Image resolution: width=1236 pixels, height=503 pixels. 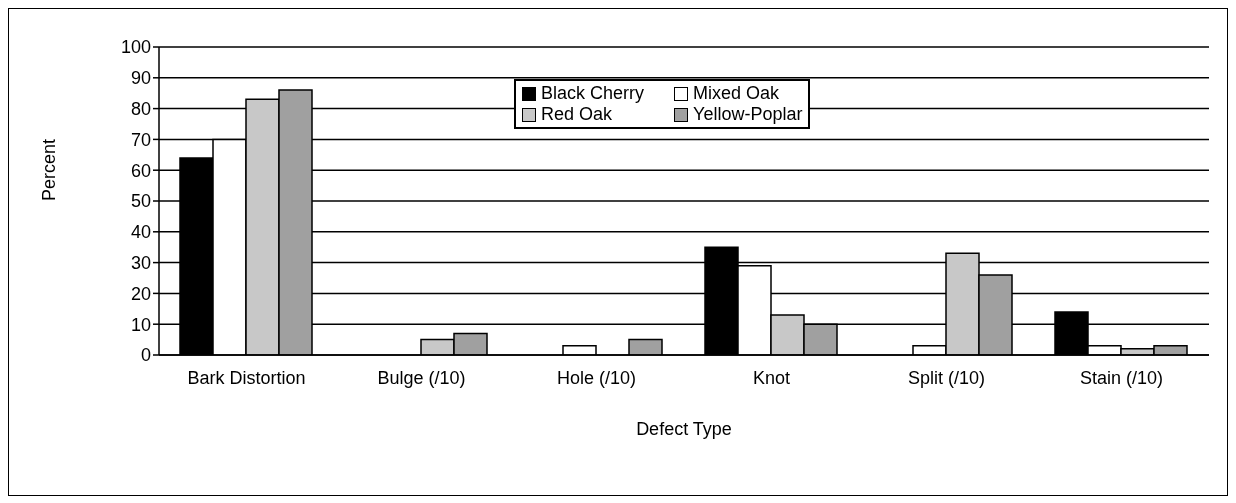 I want to click on y-tick-label: 30, so click(x=140, y=262).